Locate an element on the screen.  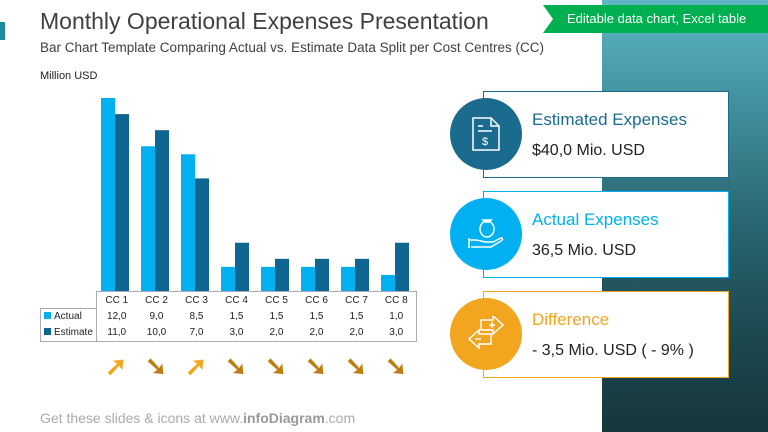
legend-label: Actual is located at coordinates (68, 316).